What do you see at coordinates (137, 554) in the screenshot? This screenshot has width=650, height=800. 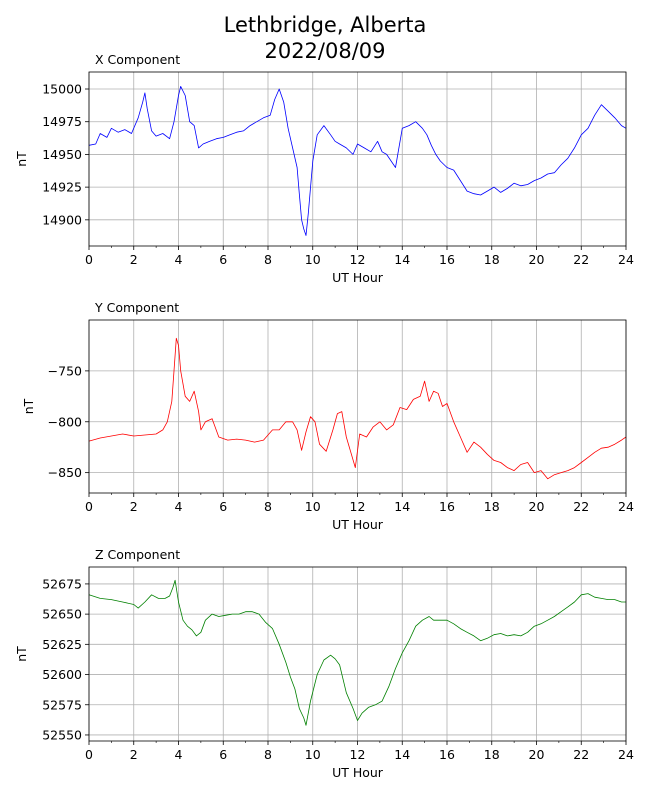 I see `panel-subtitle: Z Component` at bounding box center [137, 554].